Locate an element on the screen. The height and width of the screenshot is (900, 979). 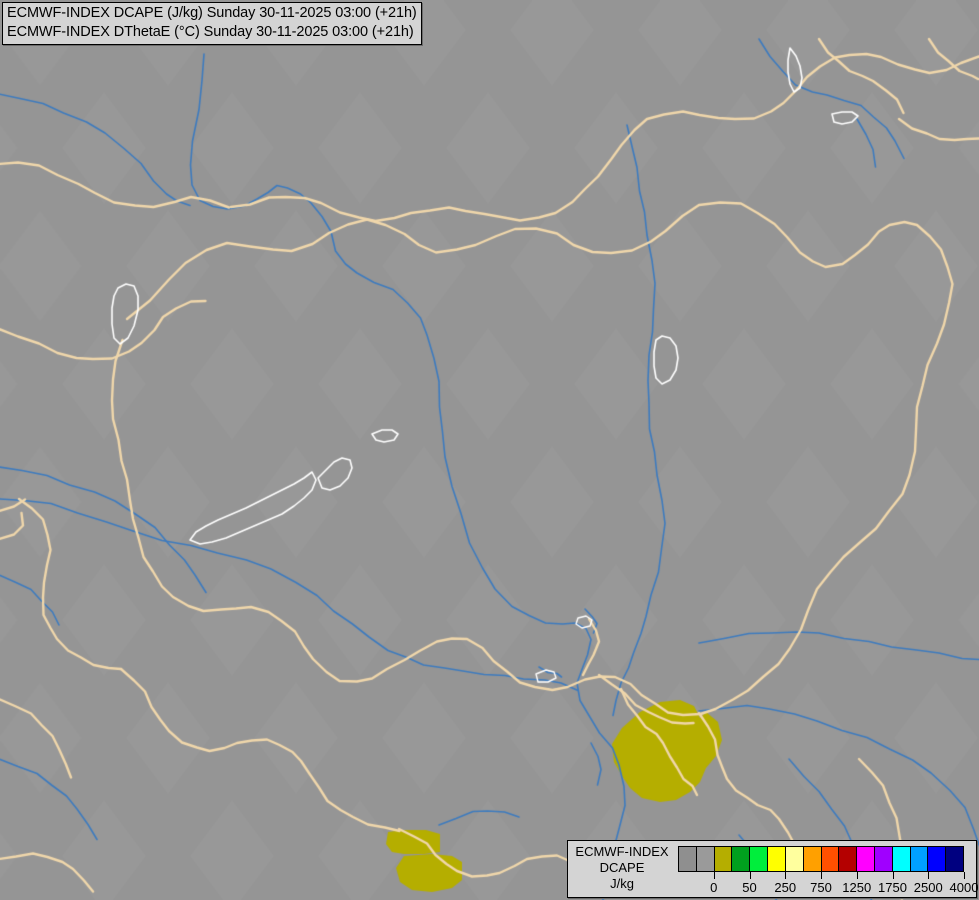
legend-title-model: ECMWF-INDEX is located at coordinates (622, 851).